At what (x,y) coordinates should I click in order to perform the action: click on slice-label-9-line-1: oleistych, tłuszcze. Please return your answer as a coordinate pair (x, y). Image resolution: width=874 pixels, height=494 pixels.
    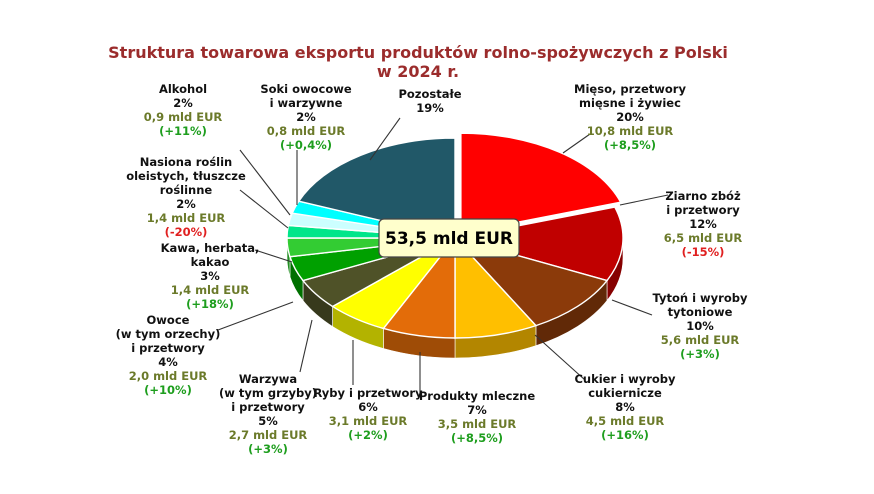
    Looking at the image, I should click on (186, 176).